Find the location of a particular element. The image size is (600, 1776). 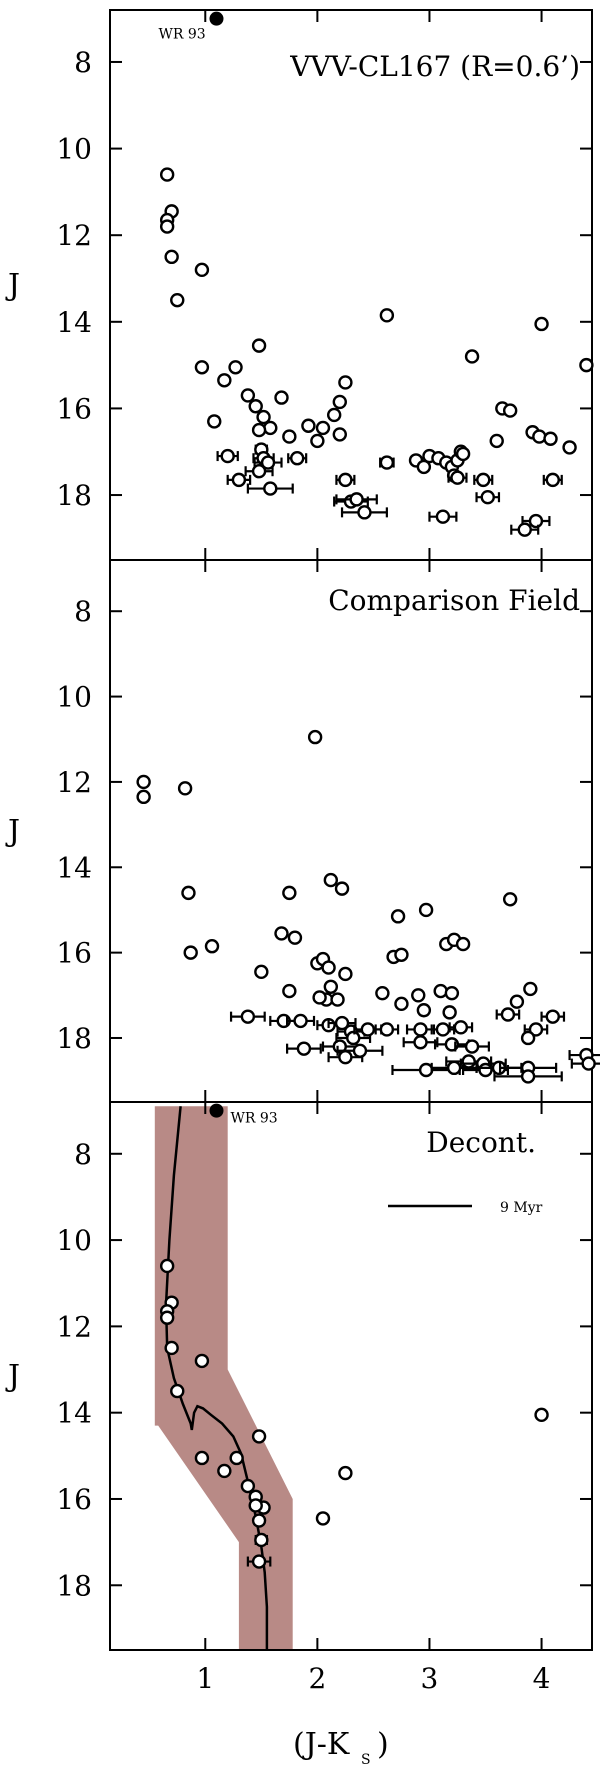

x-tick-label: 2 is located at coordinates (317, 1678).